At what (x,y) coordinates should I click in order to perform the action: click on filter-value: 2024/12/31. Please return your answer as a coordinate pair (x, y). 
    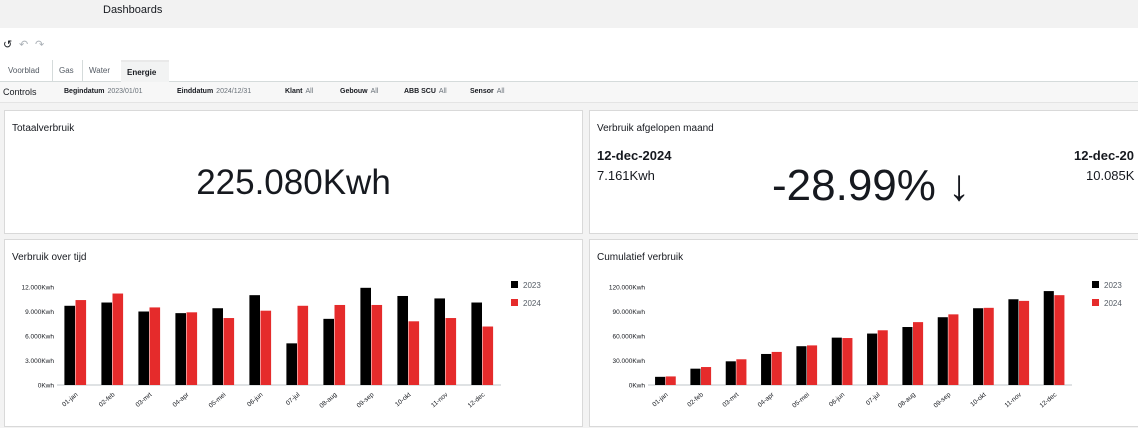
    Looking at the image, I should click on (234, 91).